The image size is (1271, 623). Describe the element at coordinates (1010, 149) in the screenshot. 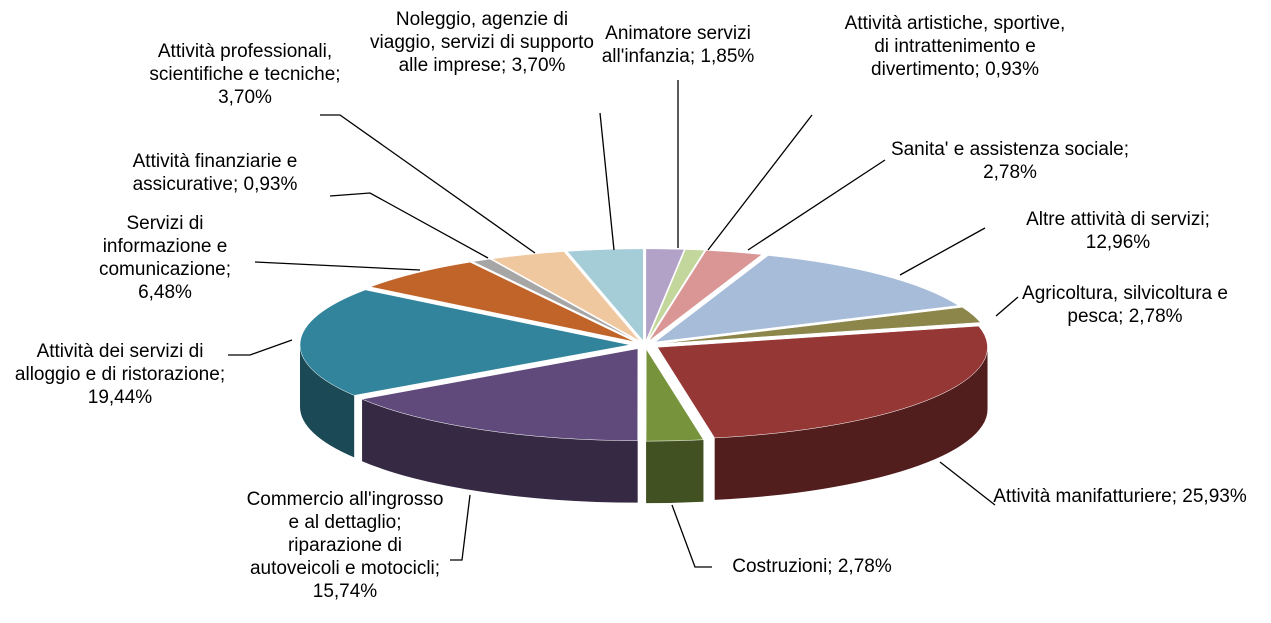

I see `category-label: Sanita' e assistenza sociale` at that location.